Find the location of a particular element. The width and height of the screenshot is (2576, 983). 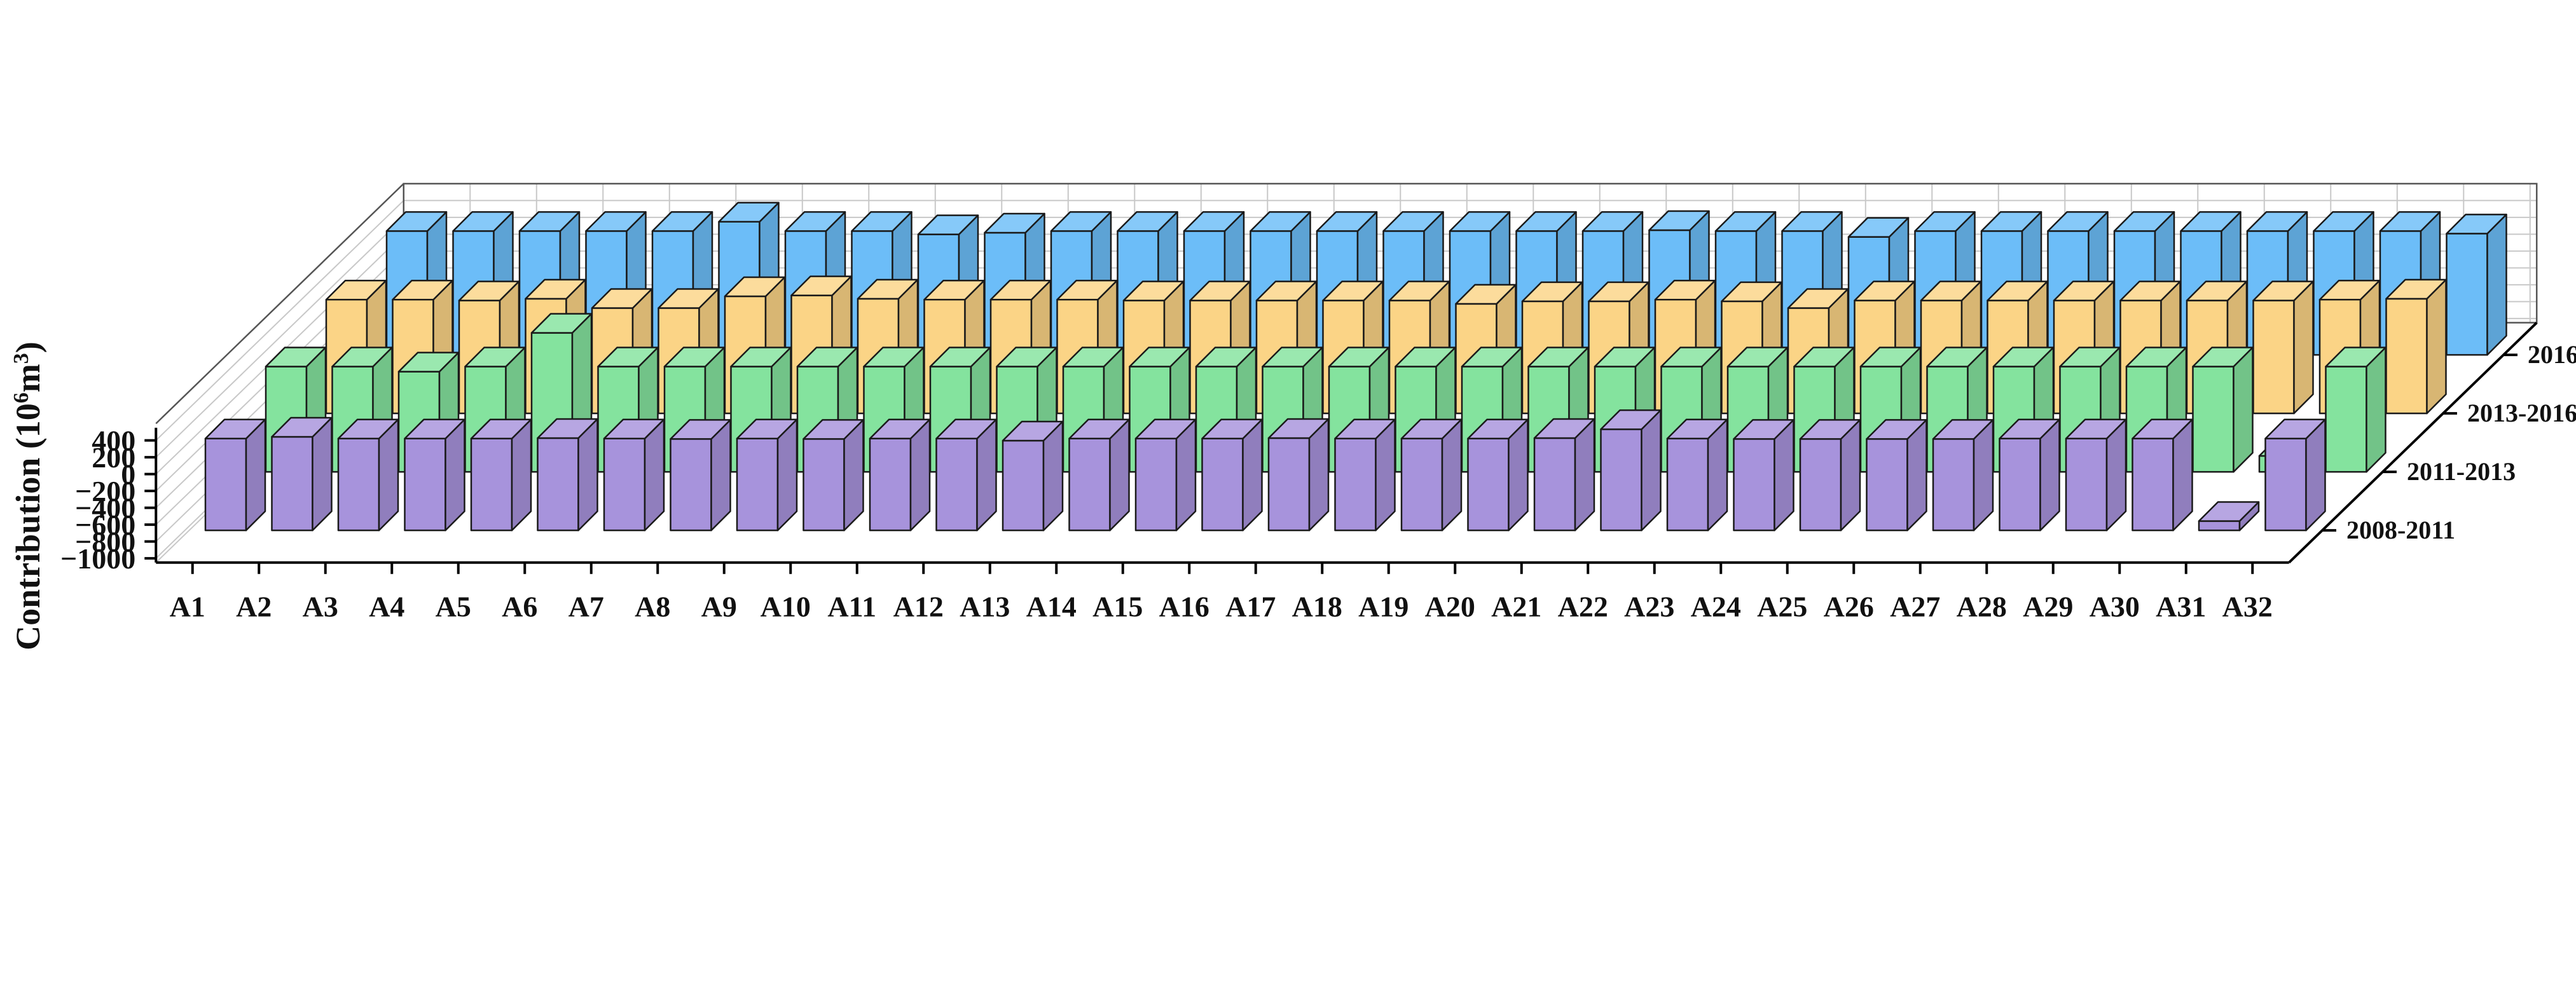

bar-2013-2016-A32 is located at coordinates (2416, 346).